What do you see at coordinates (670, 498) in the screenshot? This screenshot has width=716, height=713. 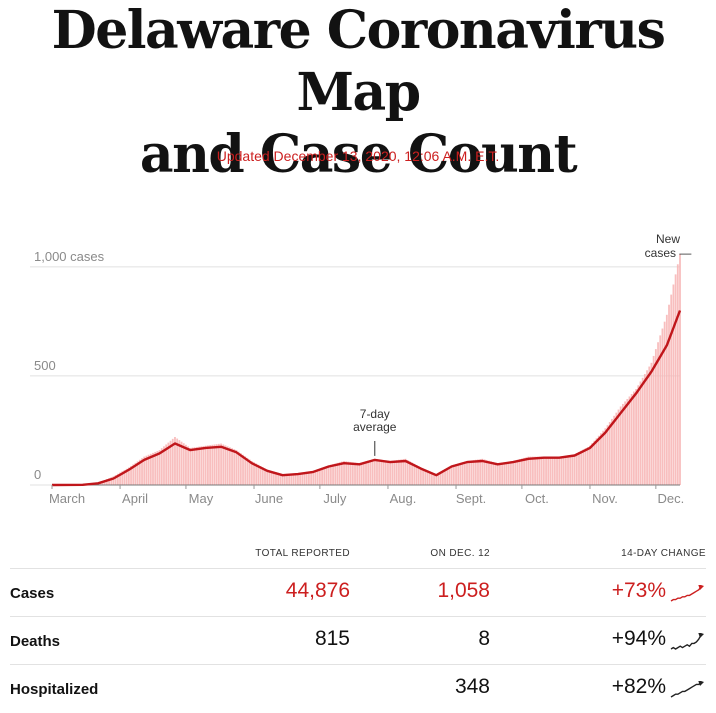 I see `x-tick-label: Dec.` at bounding box center [670, 498].